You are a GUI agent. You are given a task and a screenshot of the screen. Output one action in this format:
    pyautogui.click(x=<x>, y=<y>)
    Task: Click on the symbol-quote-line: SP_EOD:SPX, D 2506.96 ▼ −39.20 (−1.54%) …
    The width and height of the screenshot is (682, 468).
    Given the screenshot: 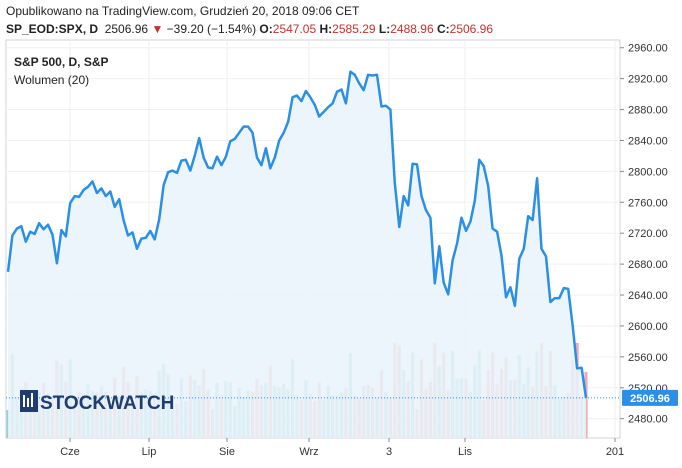 What is the action you would take?
    pyautogui.click(x=249, y=29)
    